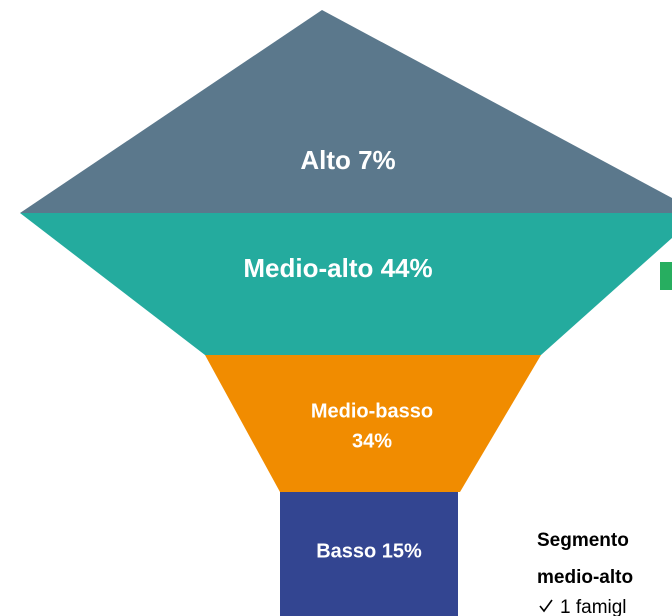  Describe the element at coordinates (347, 160) in the screenshot. I see `alto-label: Alto 7%` at that location.